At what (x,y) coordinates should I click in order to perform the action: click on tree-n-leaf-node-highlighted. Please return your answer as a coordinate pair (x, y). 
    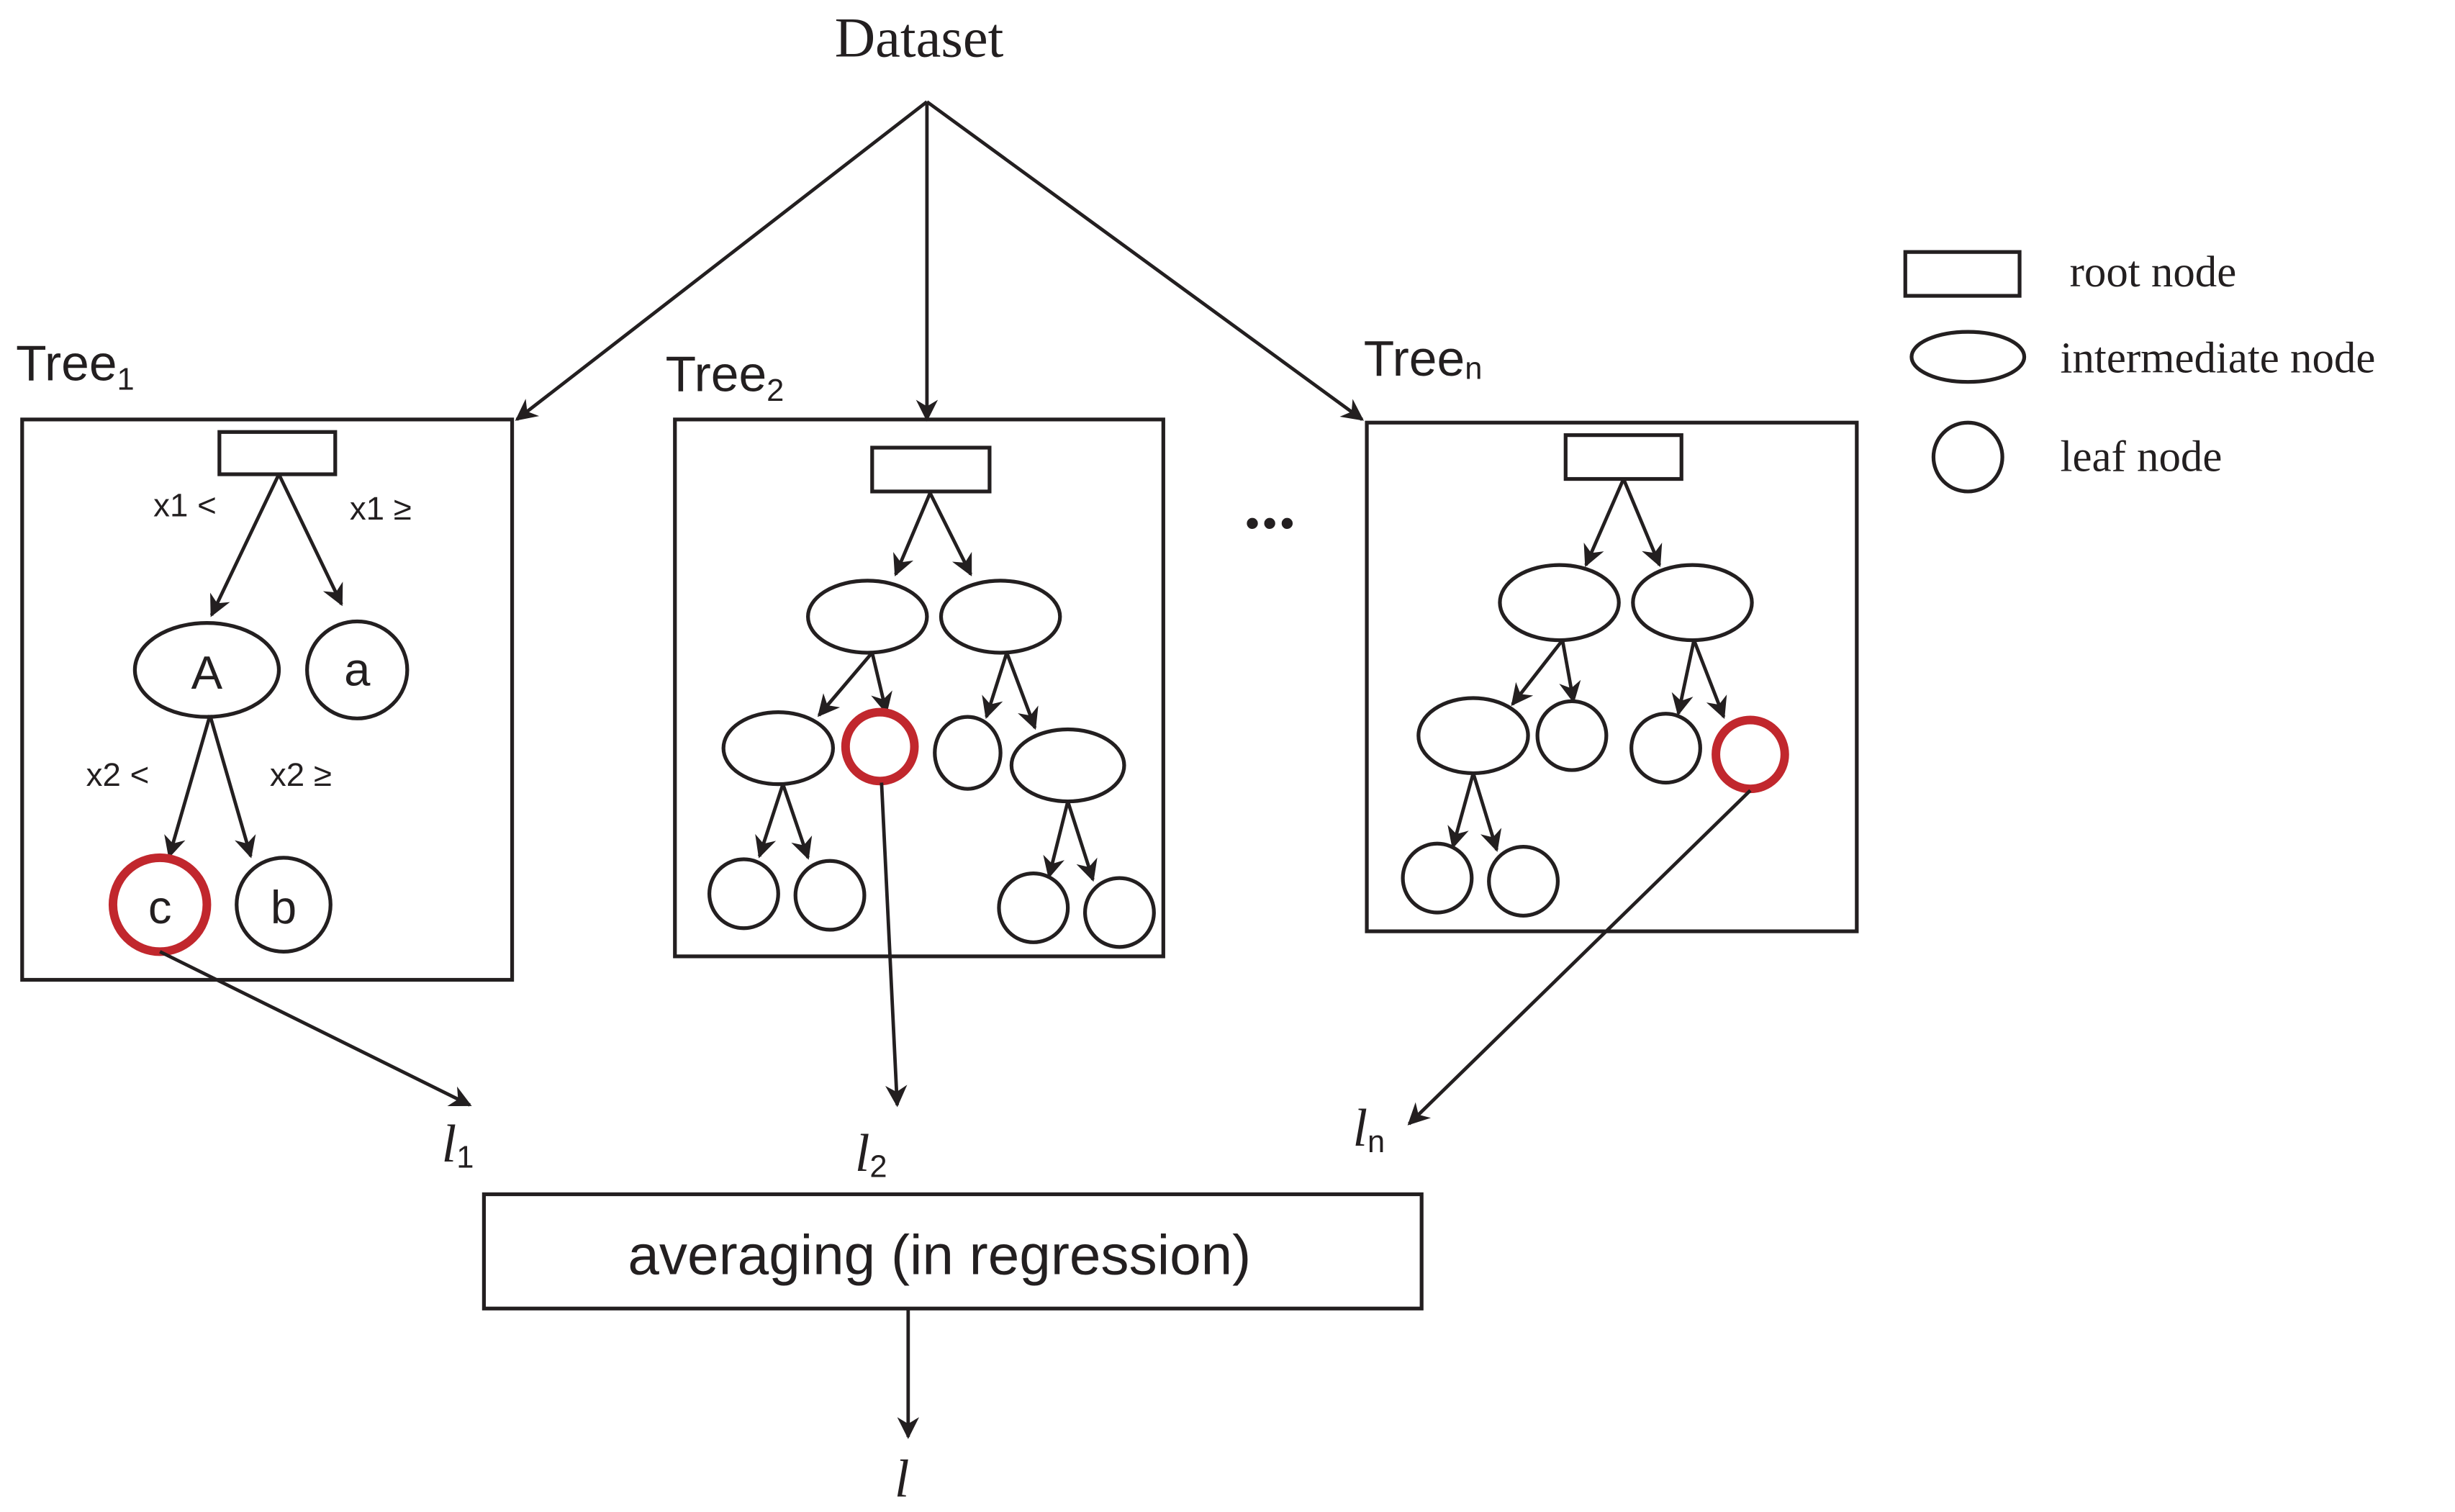
    Looking at the image, I should click on (1750, 755).